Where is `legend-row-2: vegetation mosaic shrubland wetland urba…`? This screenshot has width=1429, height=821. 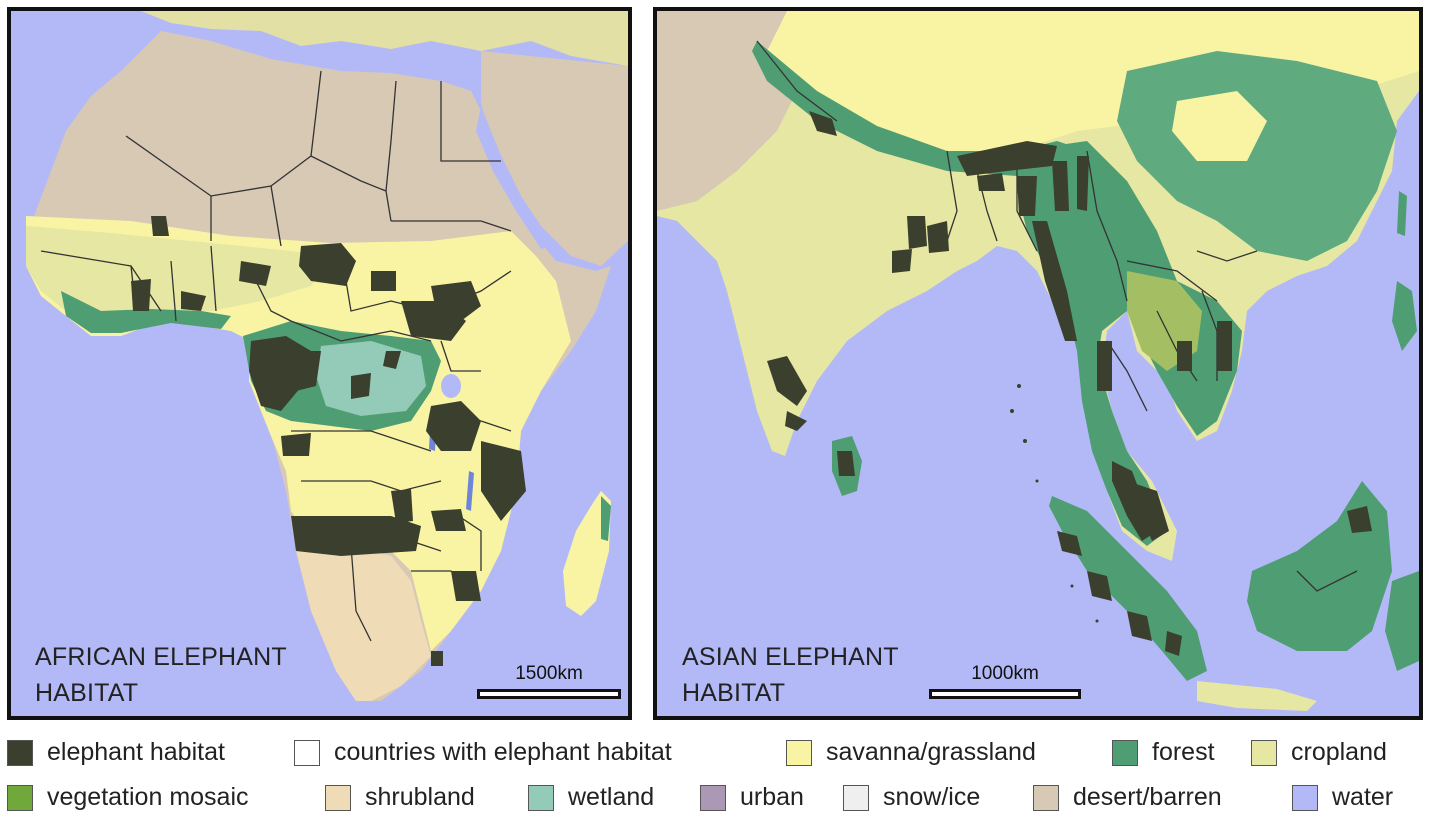 legend-row-2: vegetation mosaic shrubland wetland urba… is located at coordinates (714, 799).